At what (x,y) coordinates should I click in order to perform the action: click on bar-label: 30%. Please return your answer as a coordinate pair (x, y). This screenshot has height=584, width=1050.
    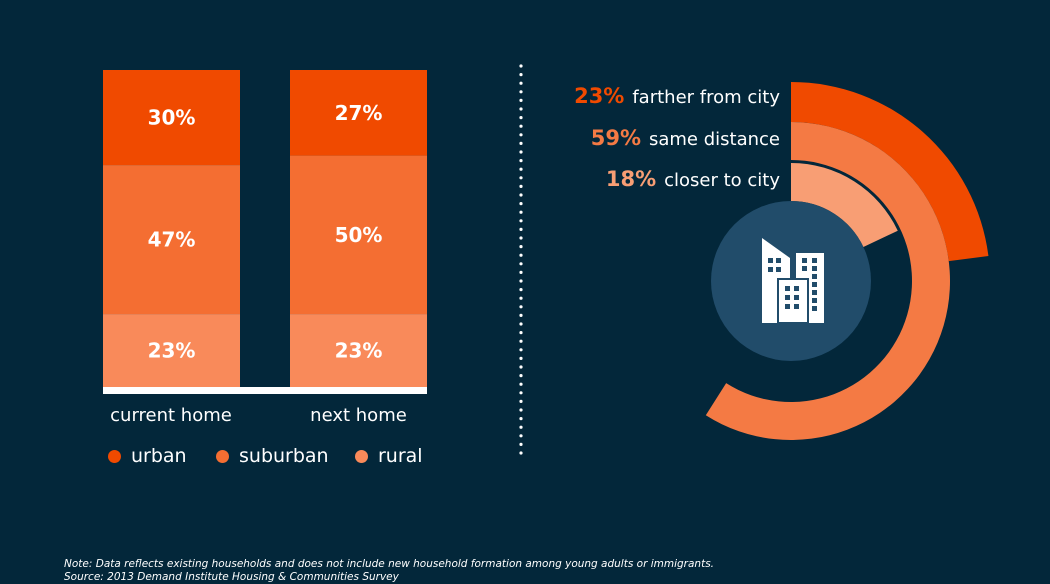
    Looking at the image, I should click on (172, 118).